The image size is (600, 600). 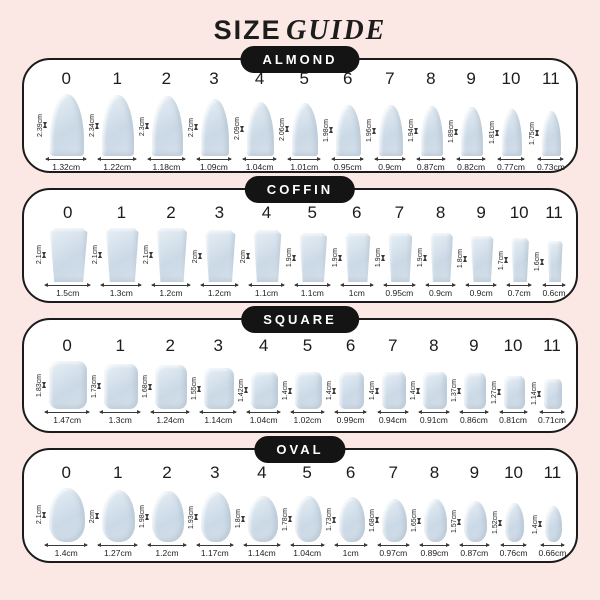 I want to click on height-dimension: 1.83cm, so click(x=41, y=385).